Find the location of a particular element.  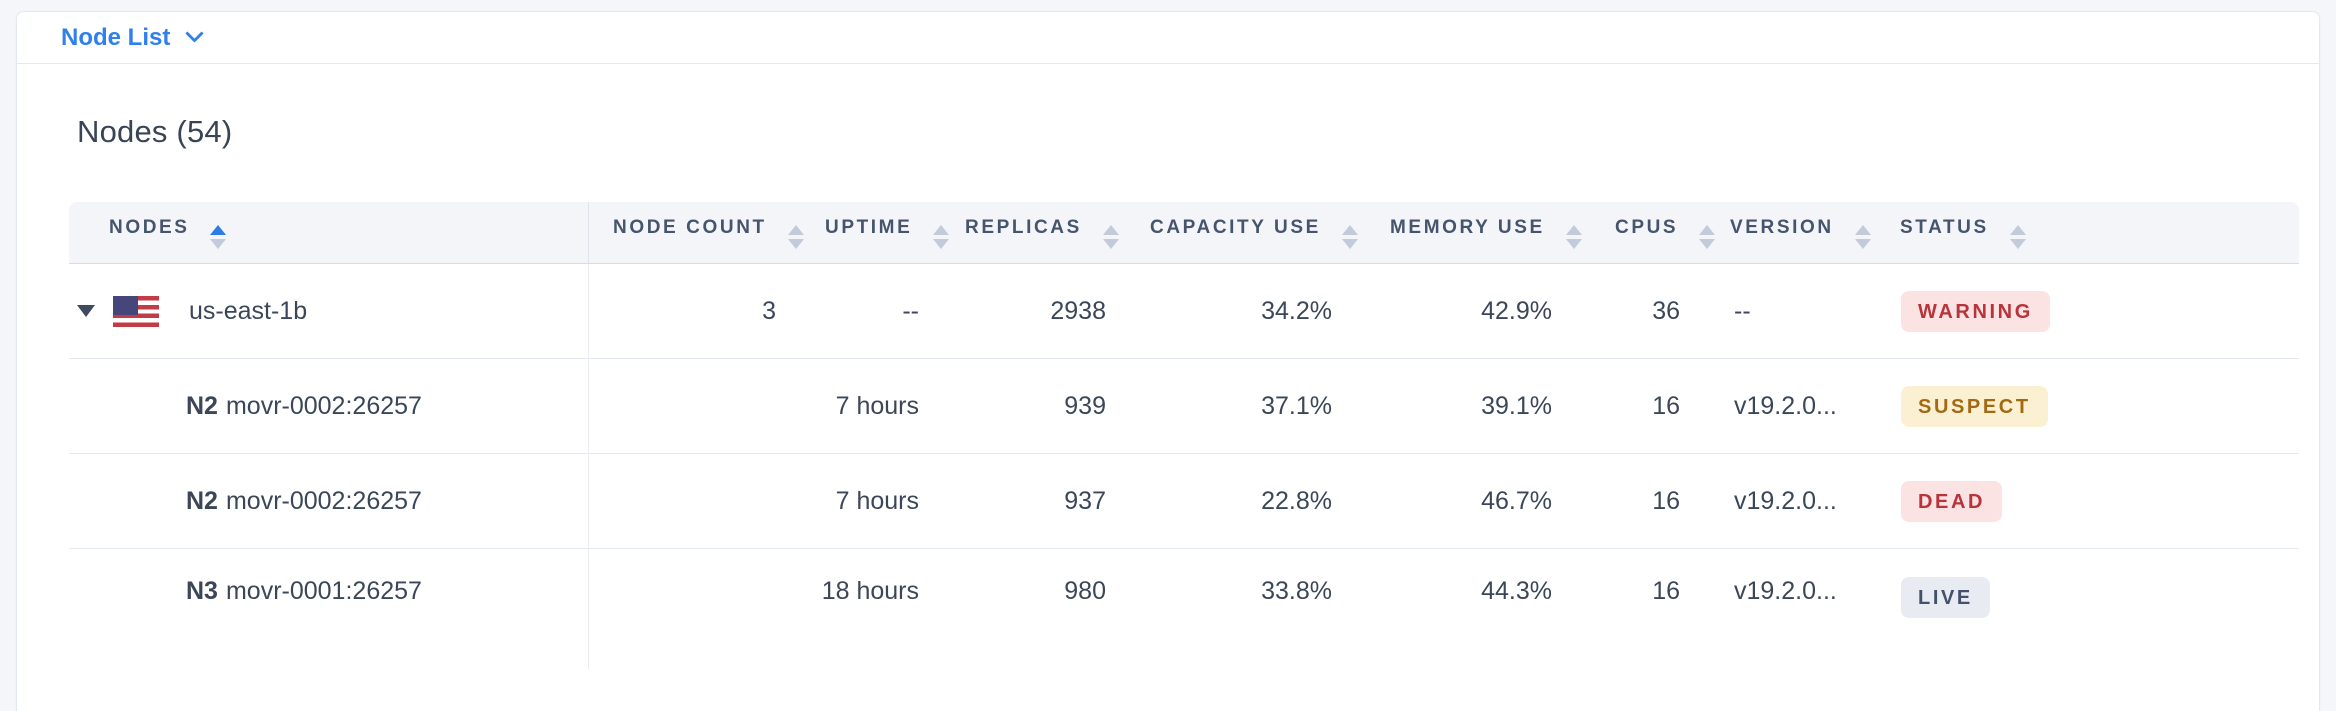

cell-memory-use: 42.9% is located at coordinates (1478, 311).